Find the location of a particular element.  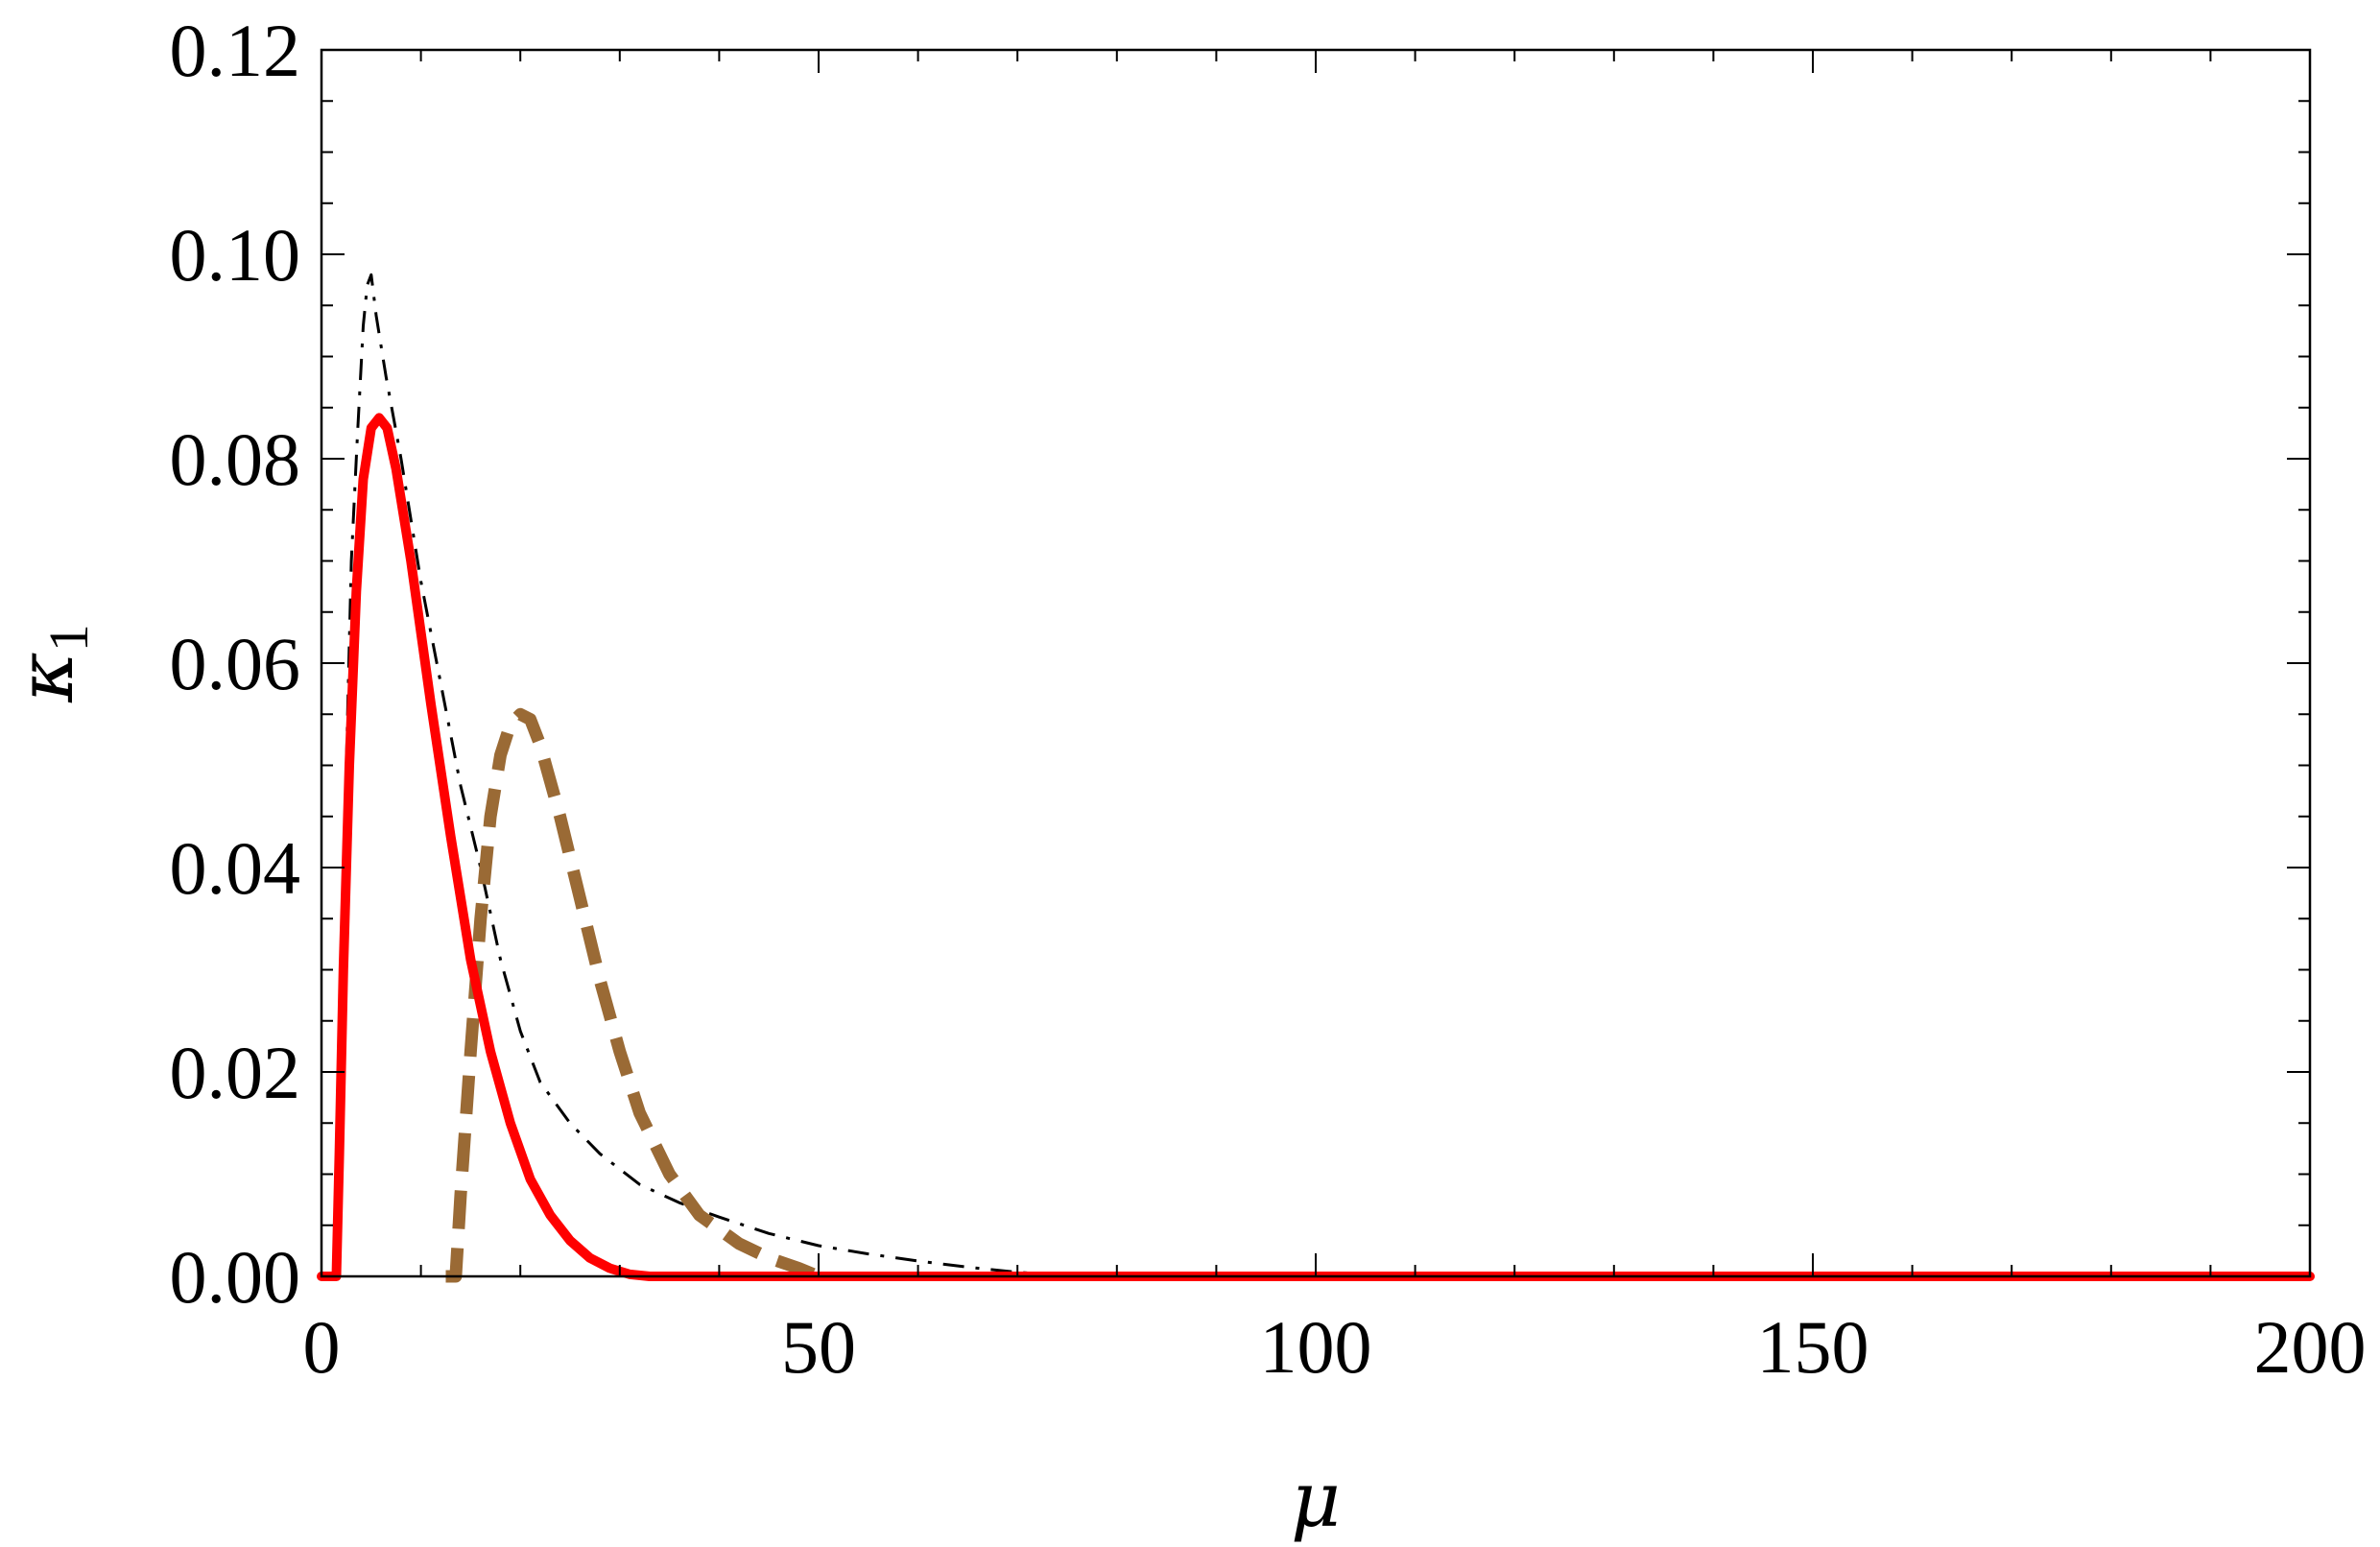

y-axis-label: κ1 is located at coordinates (51, 663).